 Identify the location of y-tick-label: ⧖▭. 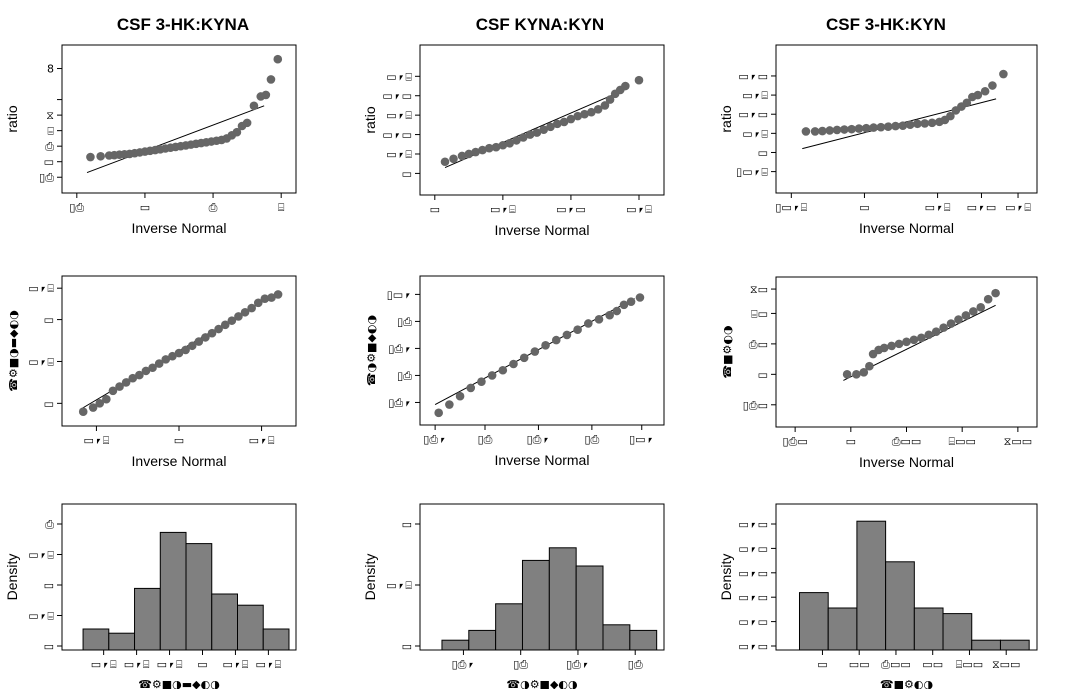
(759, 289).